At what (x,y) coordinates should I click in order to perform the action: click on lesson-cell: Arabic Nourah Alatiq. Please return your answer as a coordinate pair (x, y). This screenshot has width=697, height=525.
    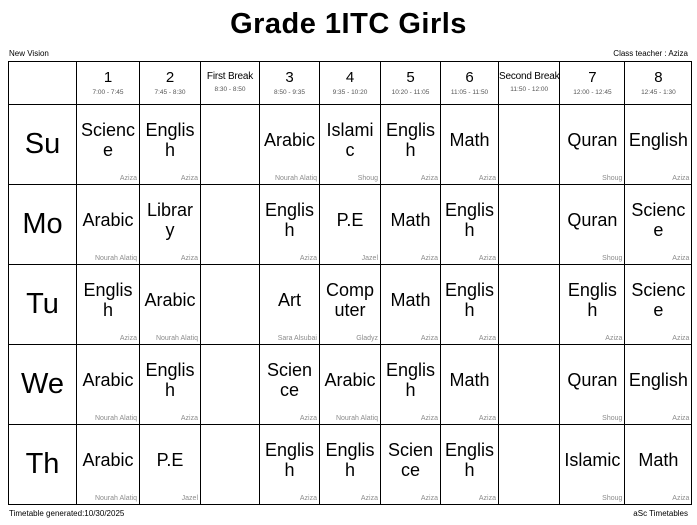
    Looking at the image, I should click on (289, 144).